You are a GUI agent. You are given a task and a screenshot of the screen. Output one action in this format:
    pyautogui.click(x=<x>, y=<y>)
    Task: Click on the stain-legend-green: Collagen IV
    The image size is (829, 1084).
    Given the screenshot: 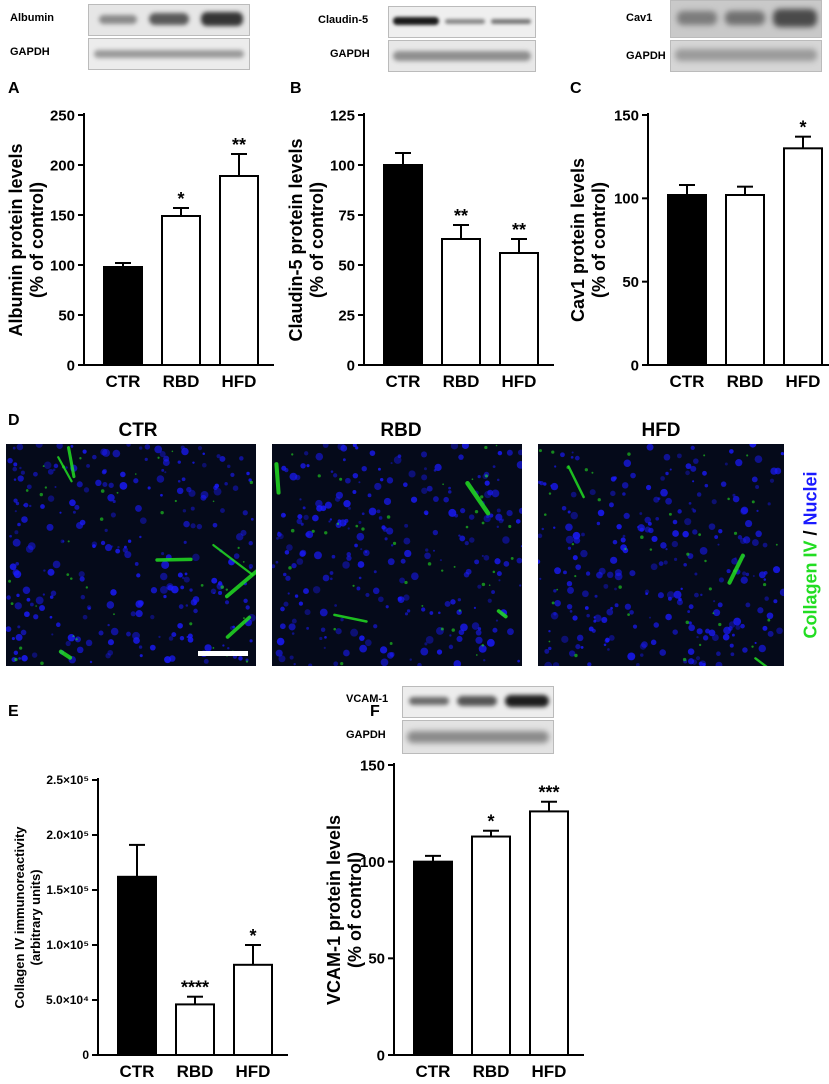 What is the action you would take?
    pyautogui.click(x=810, y=589)
    